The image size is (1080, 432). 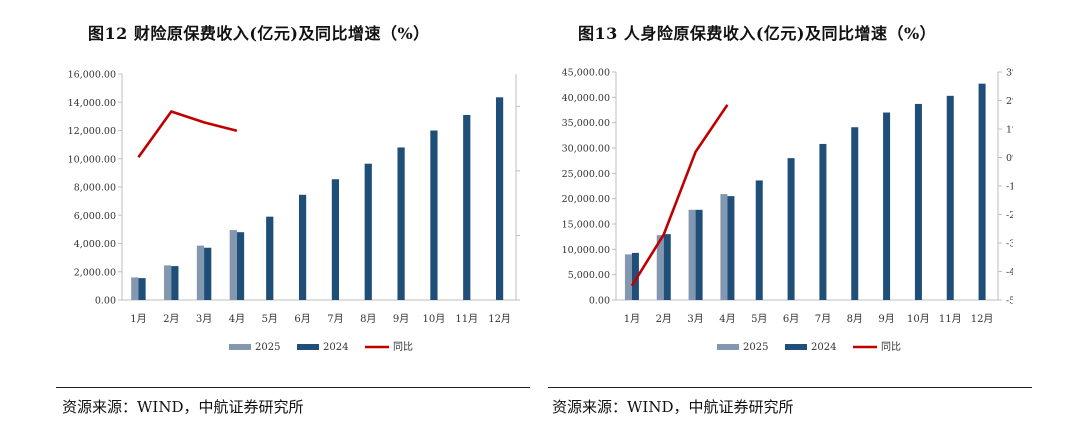 What do you see at coordinates (589, 275) in the screenshot?
I see `y-tick-label: 5,000.00` at bounding box center [589, 275].